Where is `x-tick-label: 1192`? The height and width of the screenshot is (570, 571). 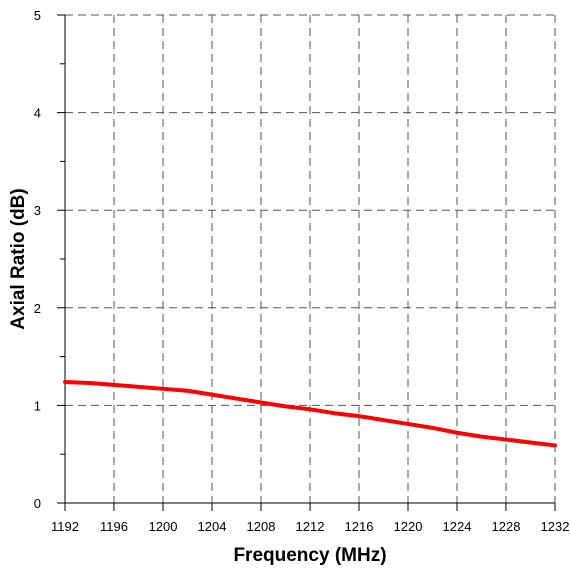
x-tick-label: 1192 is located at coordinates (65, 526).